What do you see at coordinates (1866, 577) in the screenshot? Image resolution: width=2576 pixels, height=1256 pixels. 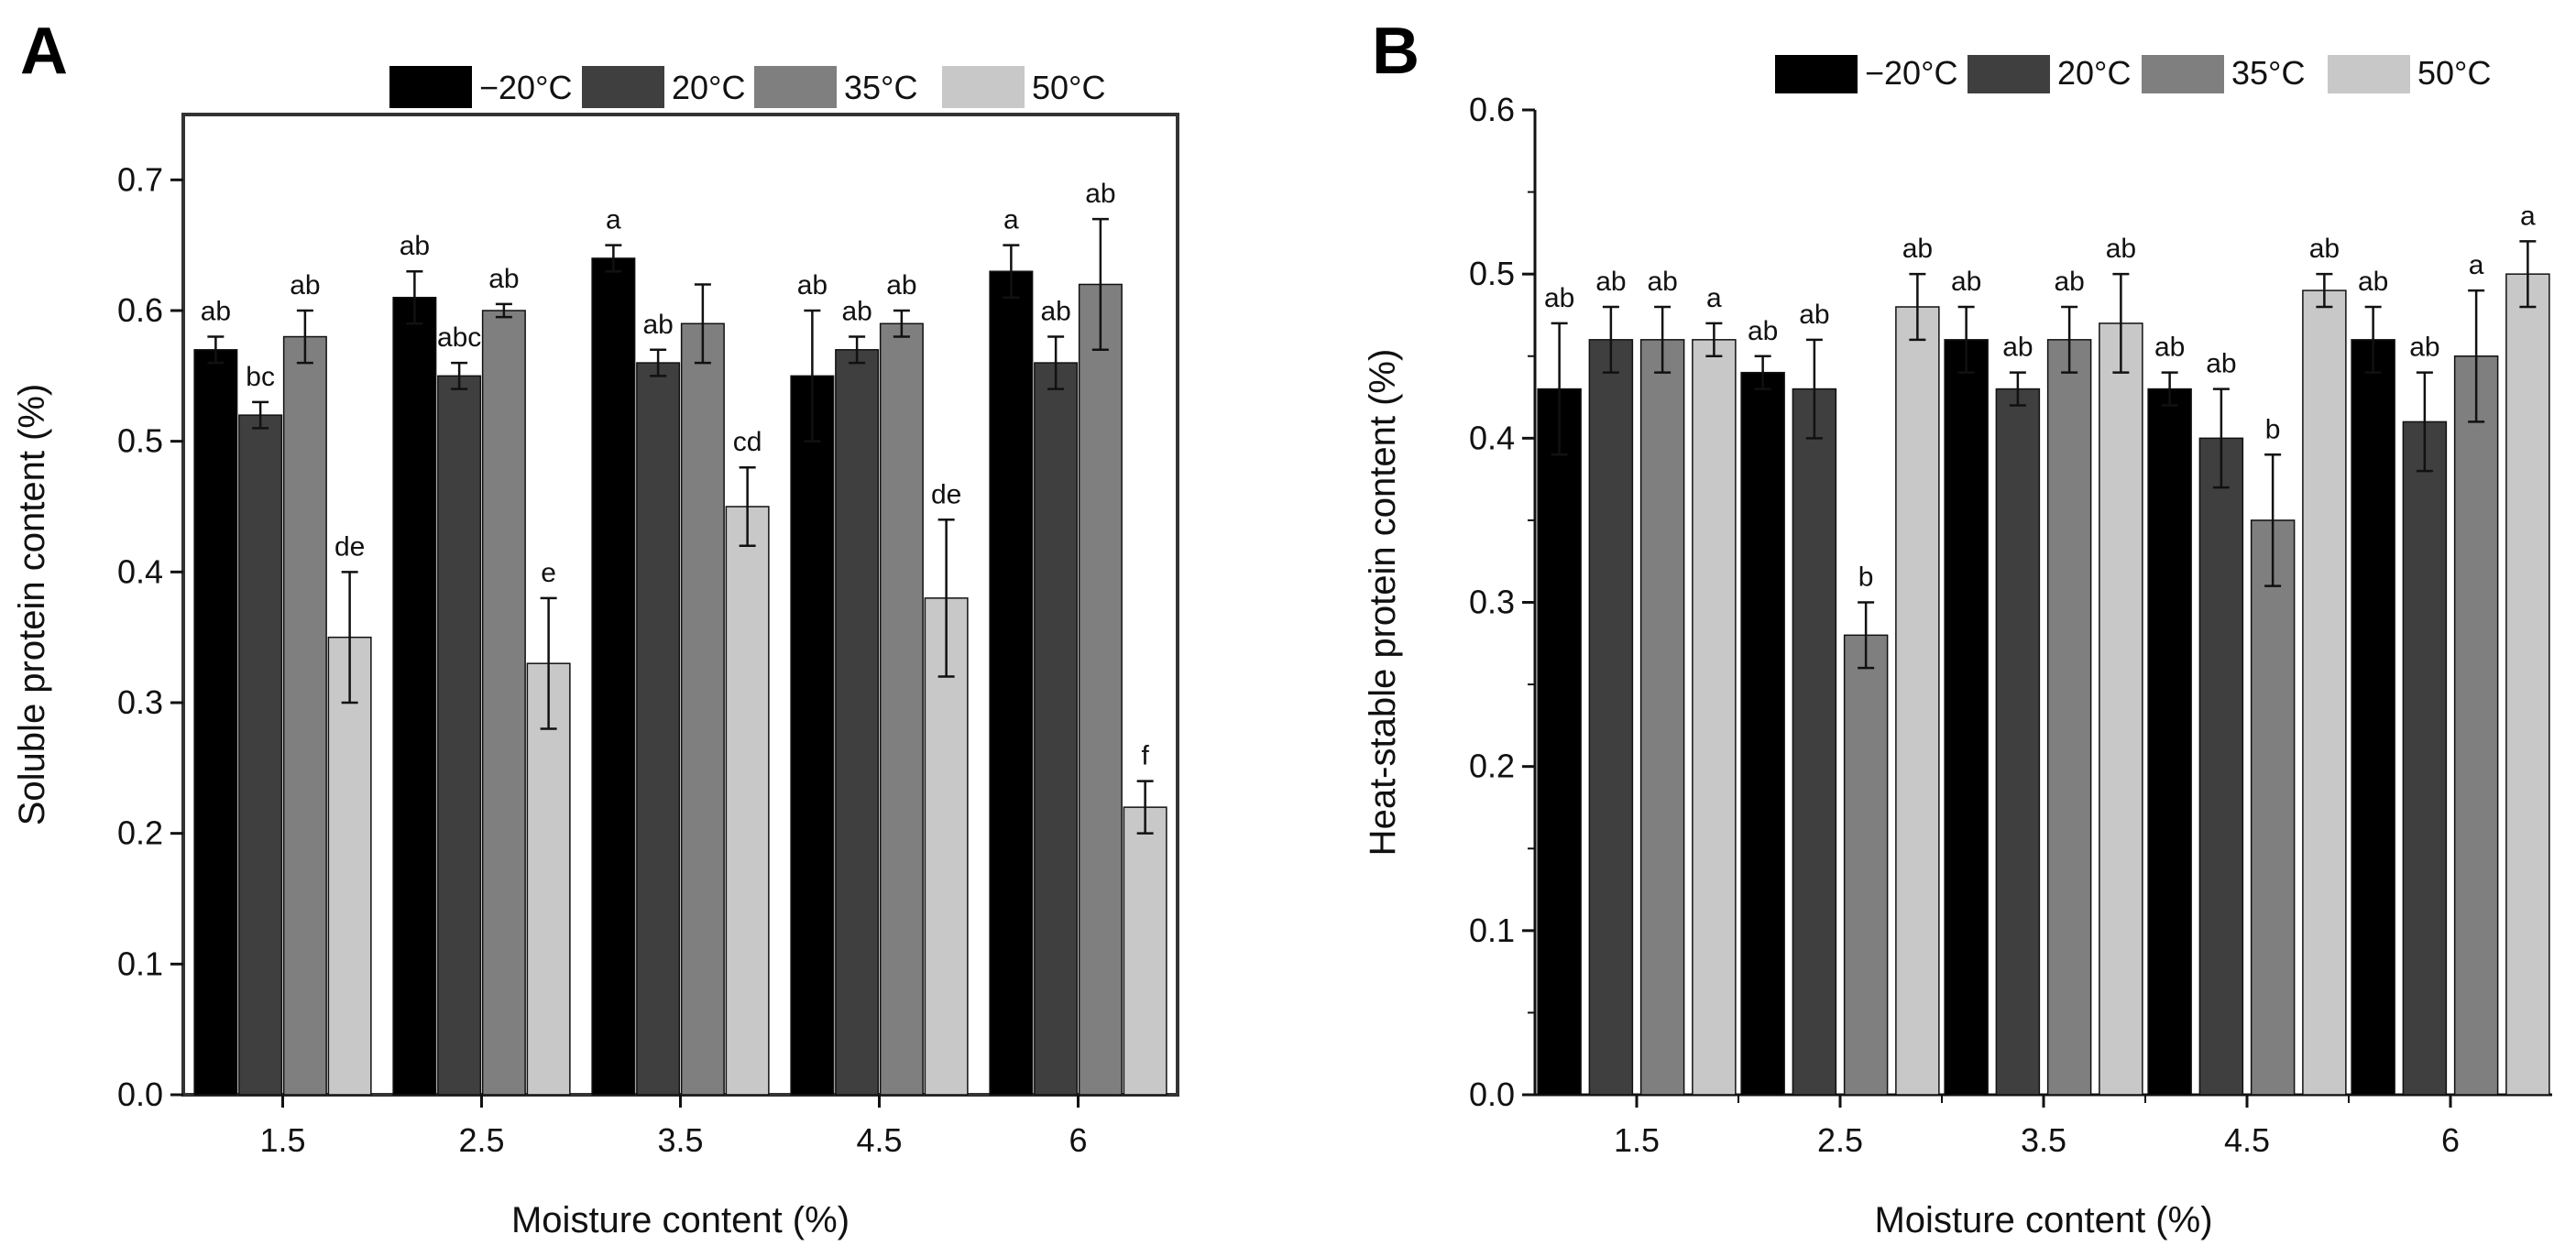 I see `significance-label: b` at bounding box center [1866, 577].